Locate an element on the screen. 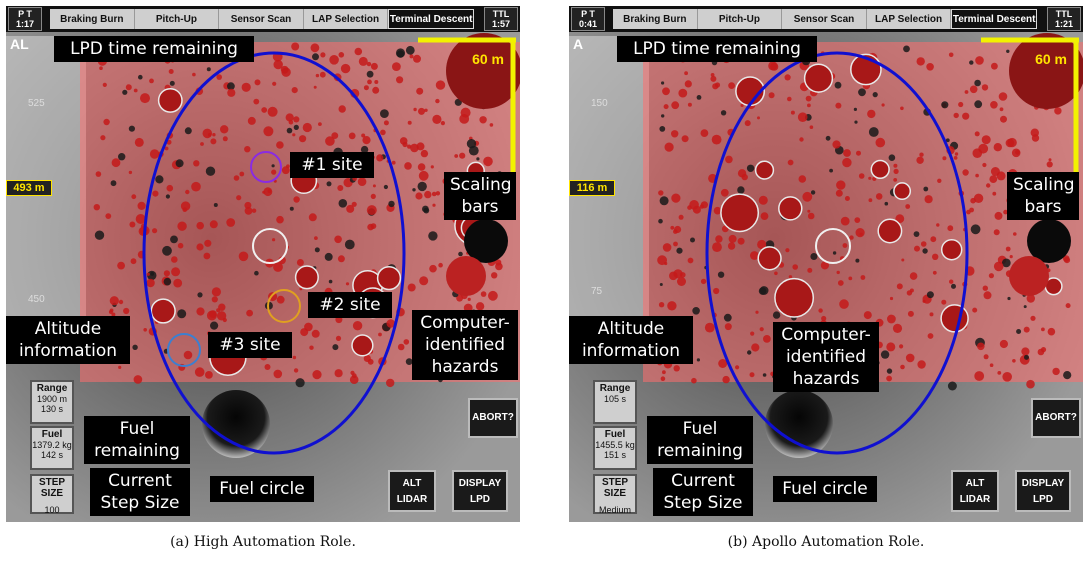 This screenshot has height=562, width=1084. callout-fuel-remaining: Fuel remaining is located at coordinates (700, 440).